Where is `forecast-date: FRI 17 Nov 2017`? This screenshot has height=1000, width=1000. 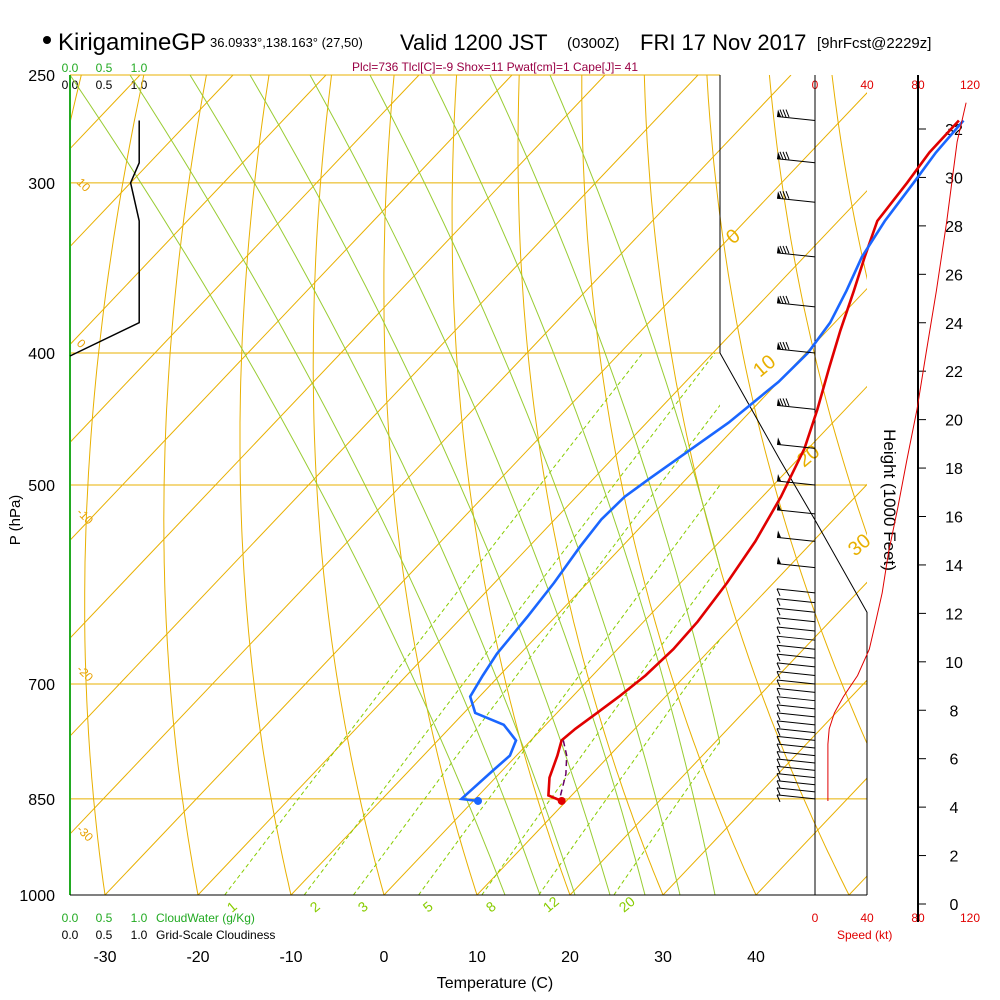 forecast-date: FRI 17 Nov 2017 is located at coordinates (723, 42).